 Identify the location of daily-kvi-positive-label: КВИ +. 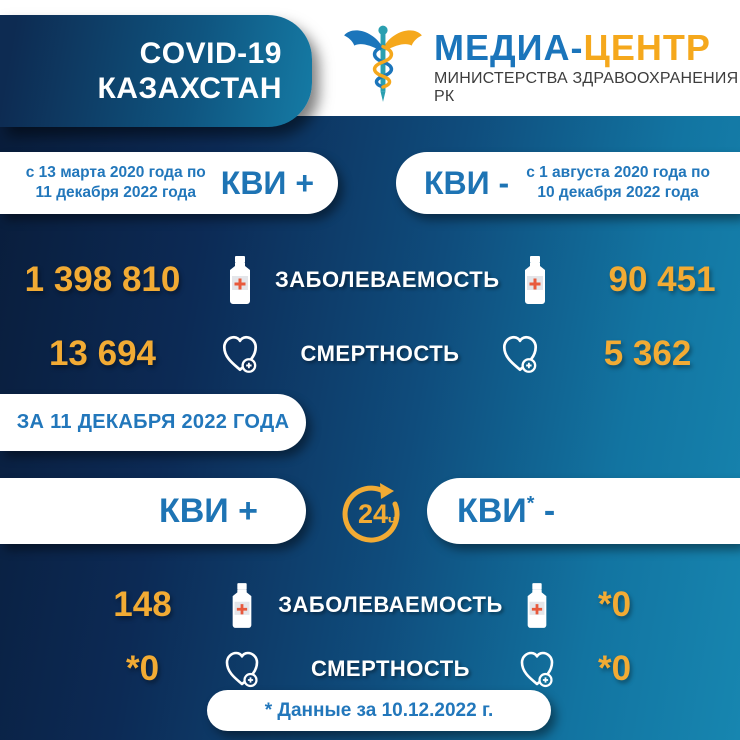
(208, 510).